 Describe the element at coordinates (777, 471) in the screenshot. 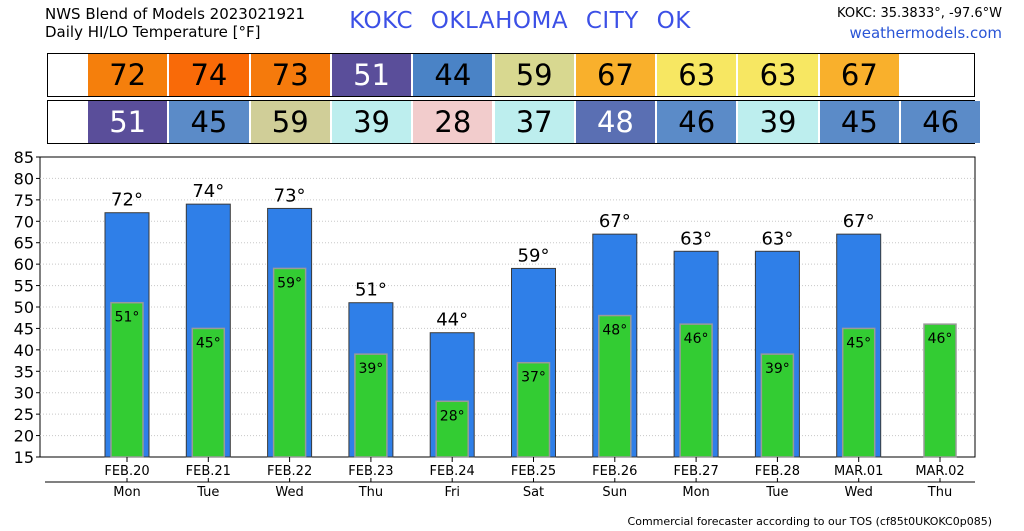

I see `x-date-label: FEB.28` at that location.